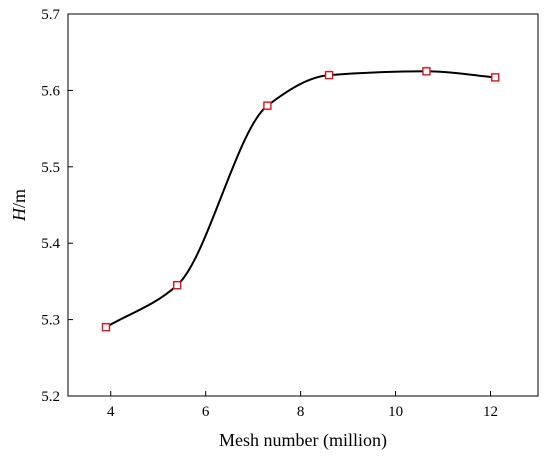 The height and width of the screenshot is (467, 550). I want to click on y-tick-label: 5.6, so click(50, 91).